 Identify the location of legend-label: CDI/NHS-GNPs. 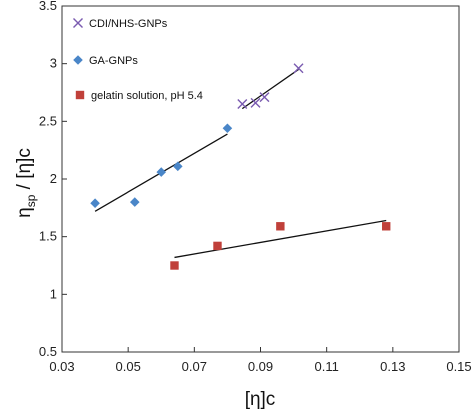
(128, 24).